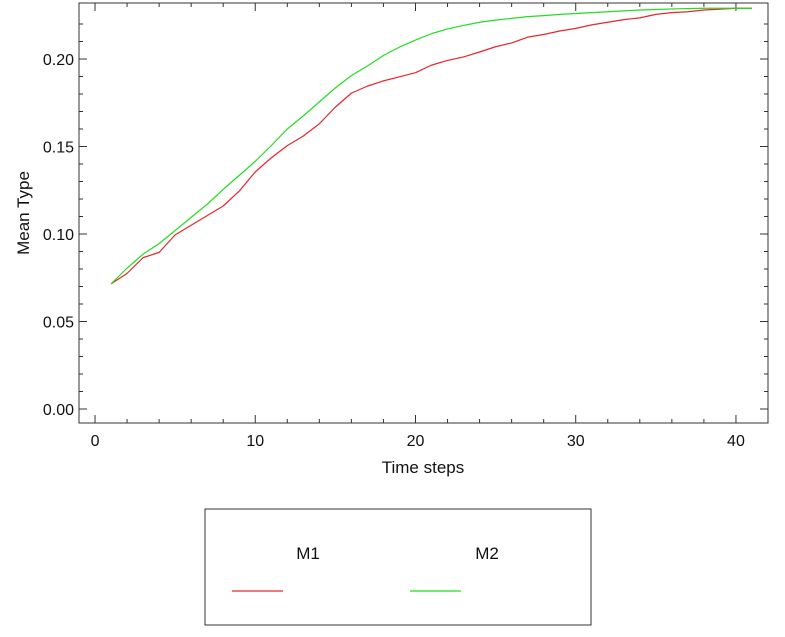 This screenshot has height=637, width=785. I want to click on legend-box, so click(398, 567).